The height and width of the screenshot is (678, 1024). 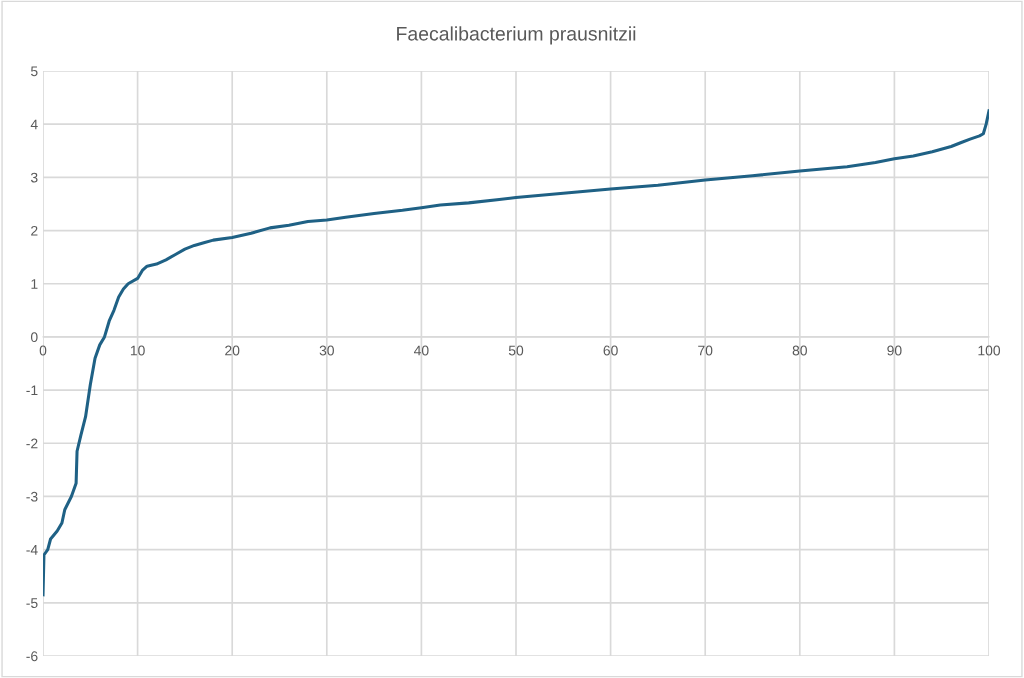 I want to click on y-tick-label: -6, so click(x=32, y=656).